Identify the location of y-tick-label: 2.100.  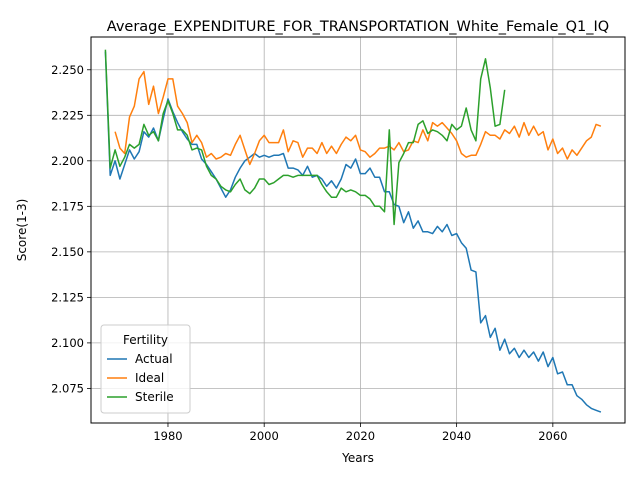
(67, 343).